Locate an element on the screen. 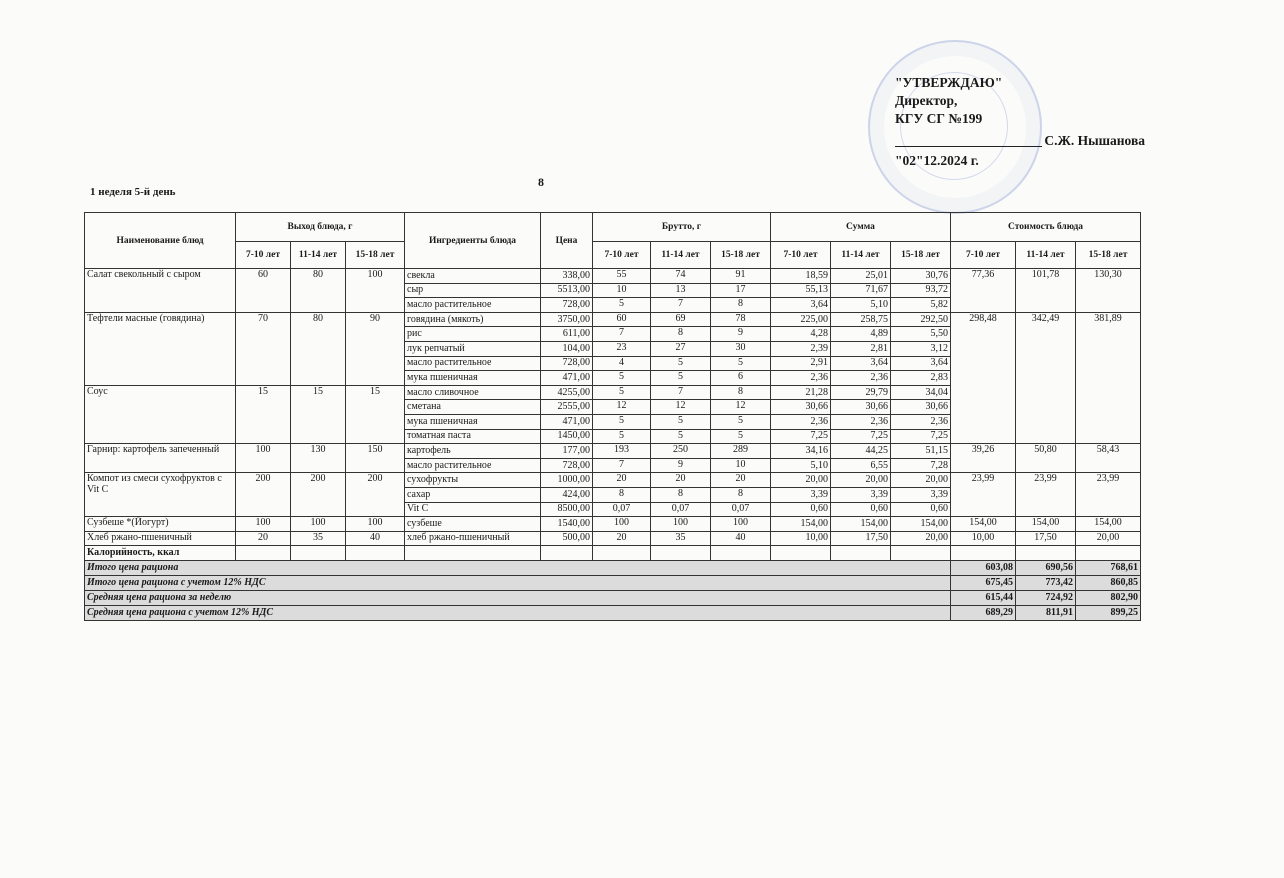 The image size is (1284, 878). ingredient-sum: 6,55 is located at coordinates (860, 465).